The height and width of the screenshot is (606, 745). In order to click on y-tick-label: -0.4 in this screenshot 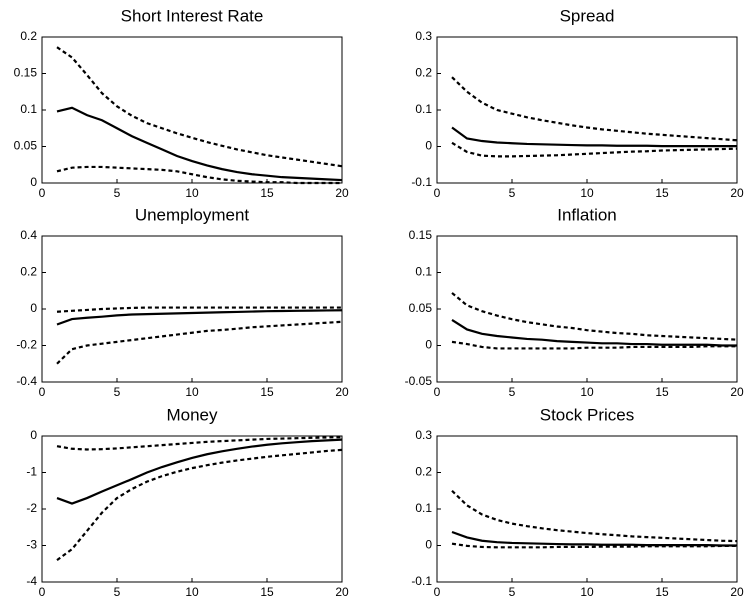, I will do `click(26, 381)`.